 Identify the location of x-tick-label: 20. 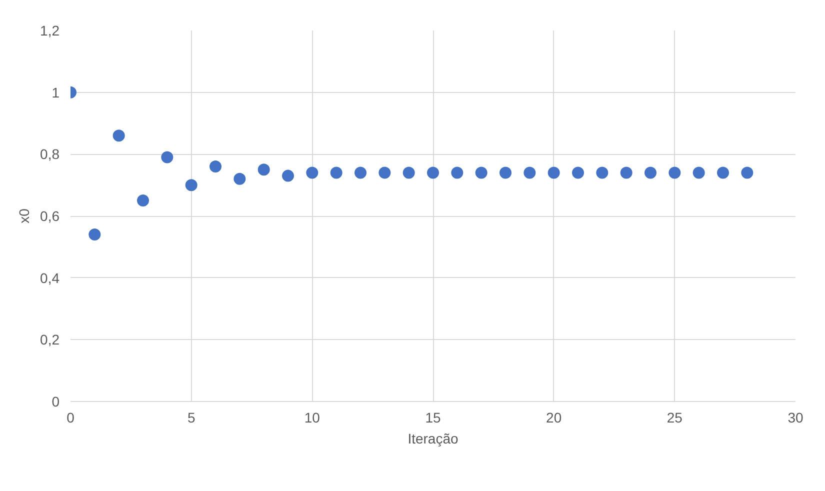
(554, 418).